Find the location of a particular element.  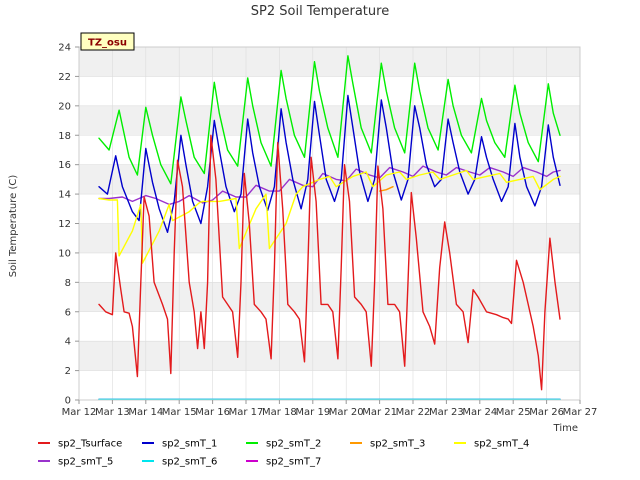

x-tick-label: Mar 19 is located at coordinates (312, 412).